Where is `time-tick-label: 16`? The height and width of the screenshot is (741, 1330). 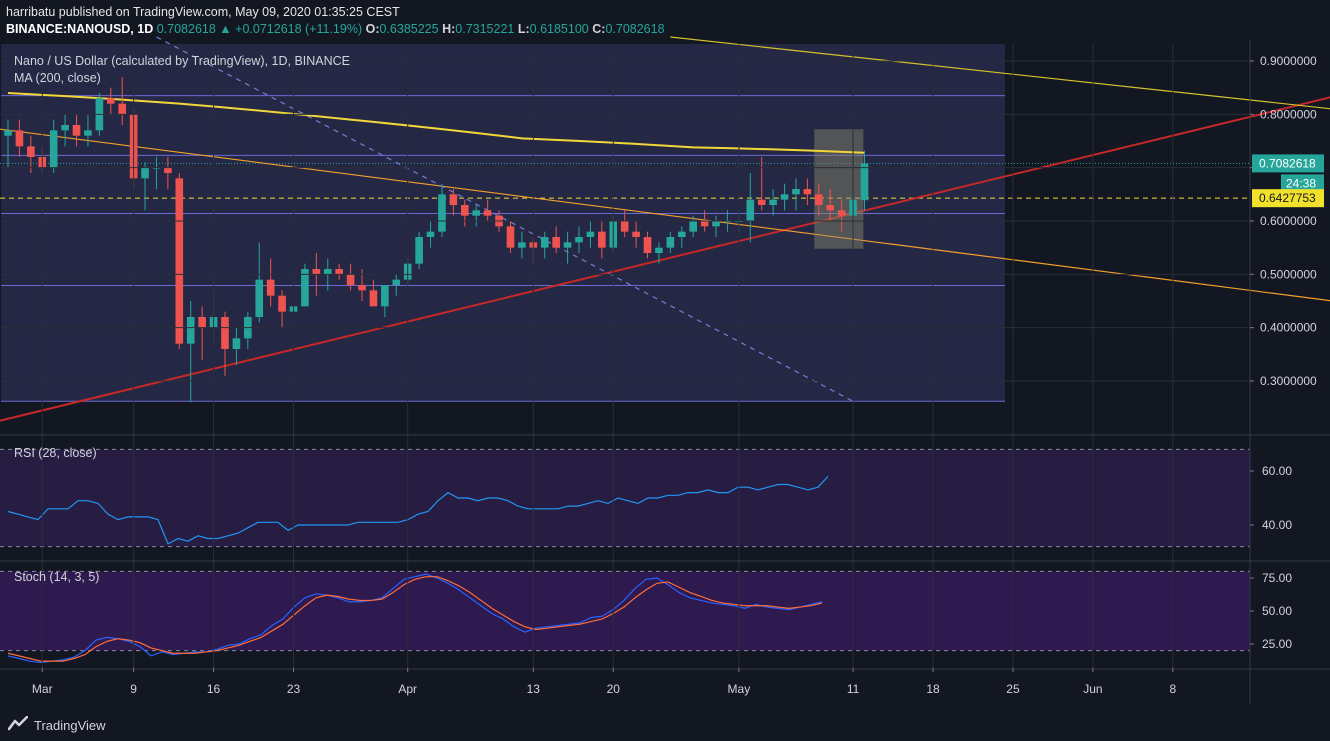 time-tick-label: 16 is located at coordinates (214, 689).